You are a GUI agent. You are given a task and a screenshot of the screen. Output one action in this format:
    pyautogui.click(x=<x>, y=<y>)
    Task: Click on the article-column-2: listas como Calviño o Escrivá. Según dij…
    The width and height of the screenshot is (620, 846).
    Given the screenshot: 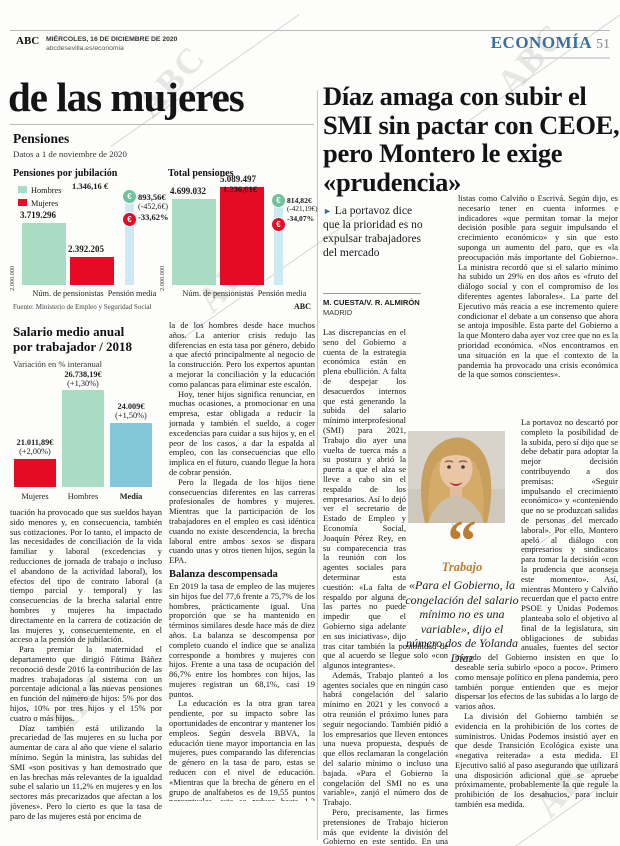 What is the action you would take?
    pyautogui.click(x=538, y=306)
    